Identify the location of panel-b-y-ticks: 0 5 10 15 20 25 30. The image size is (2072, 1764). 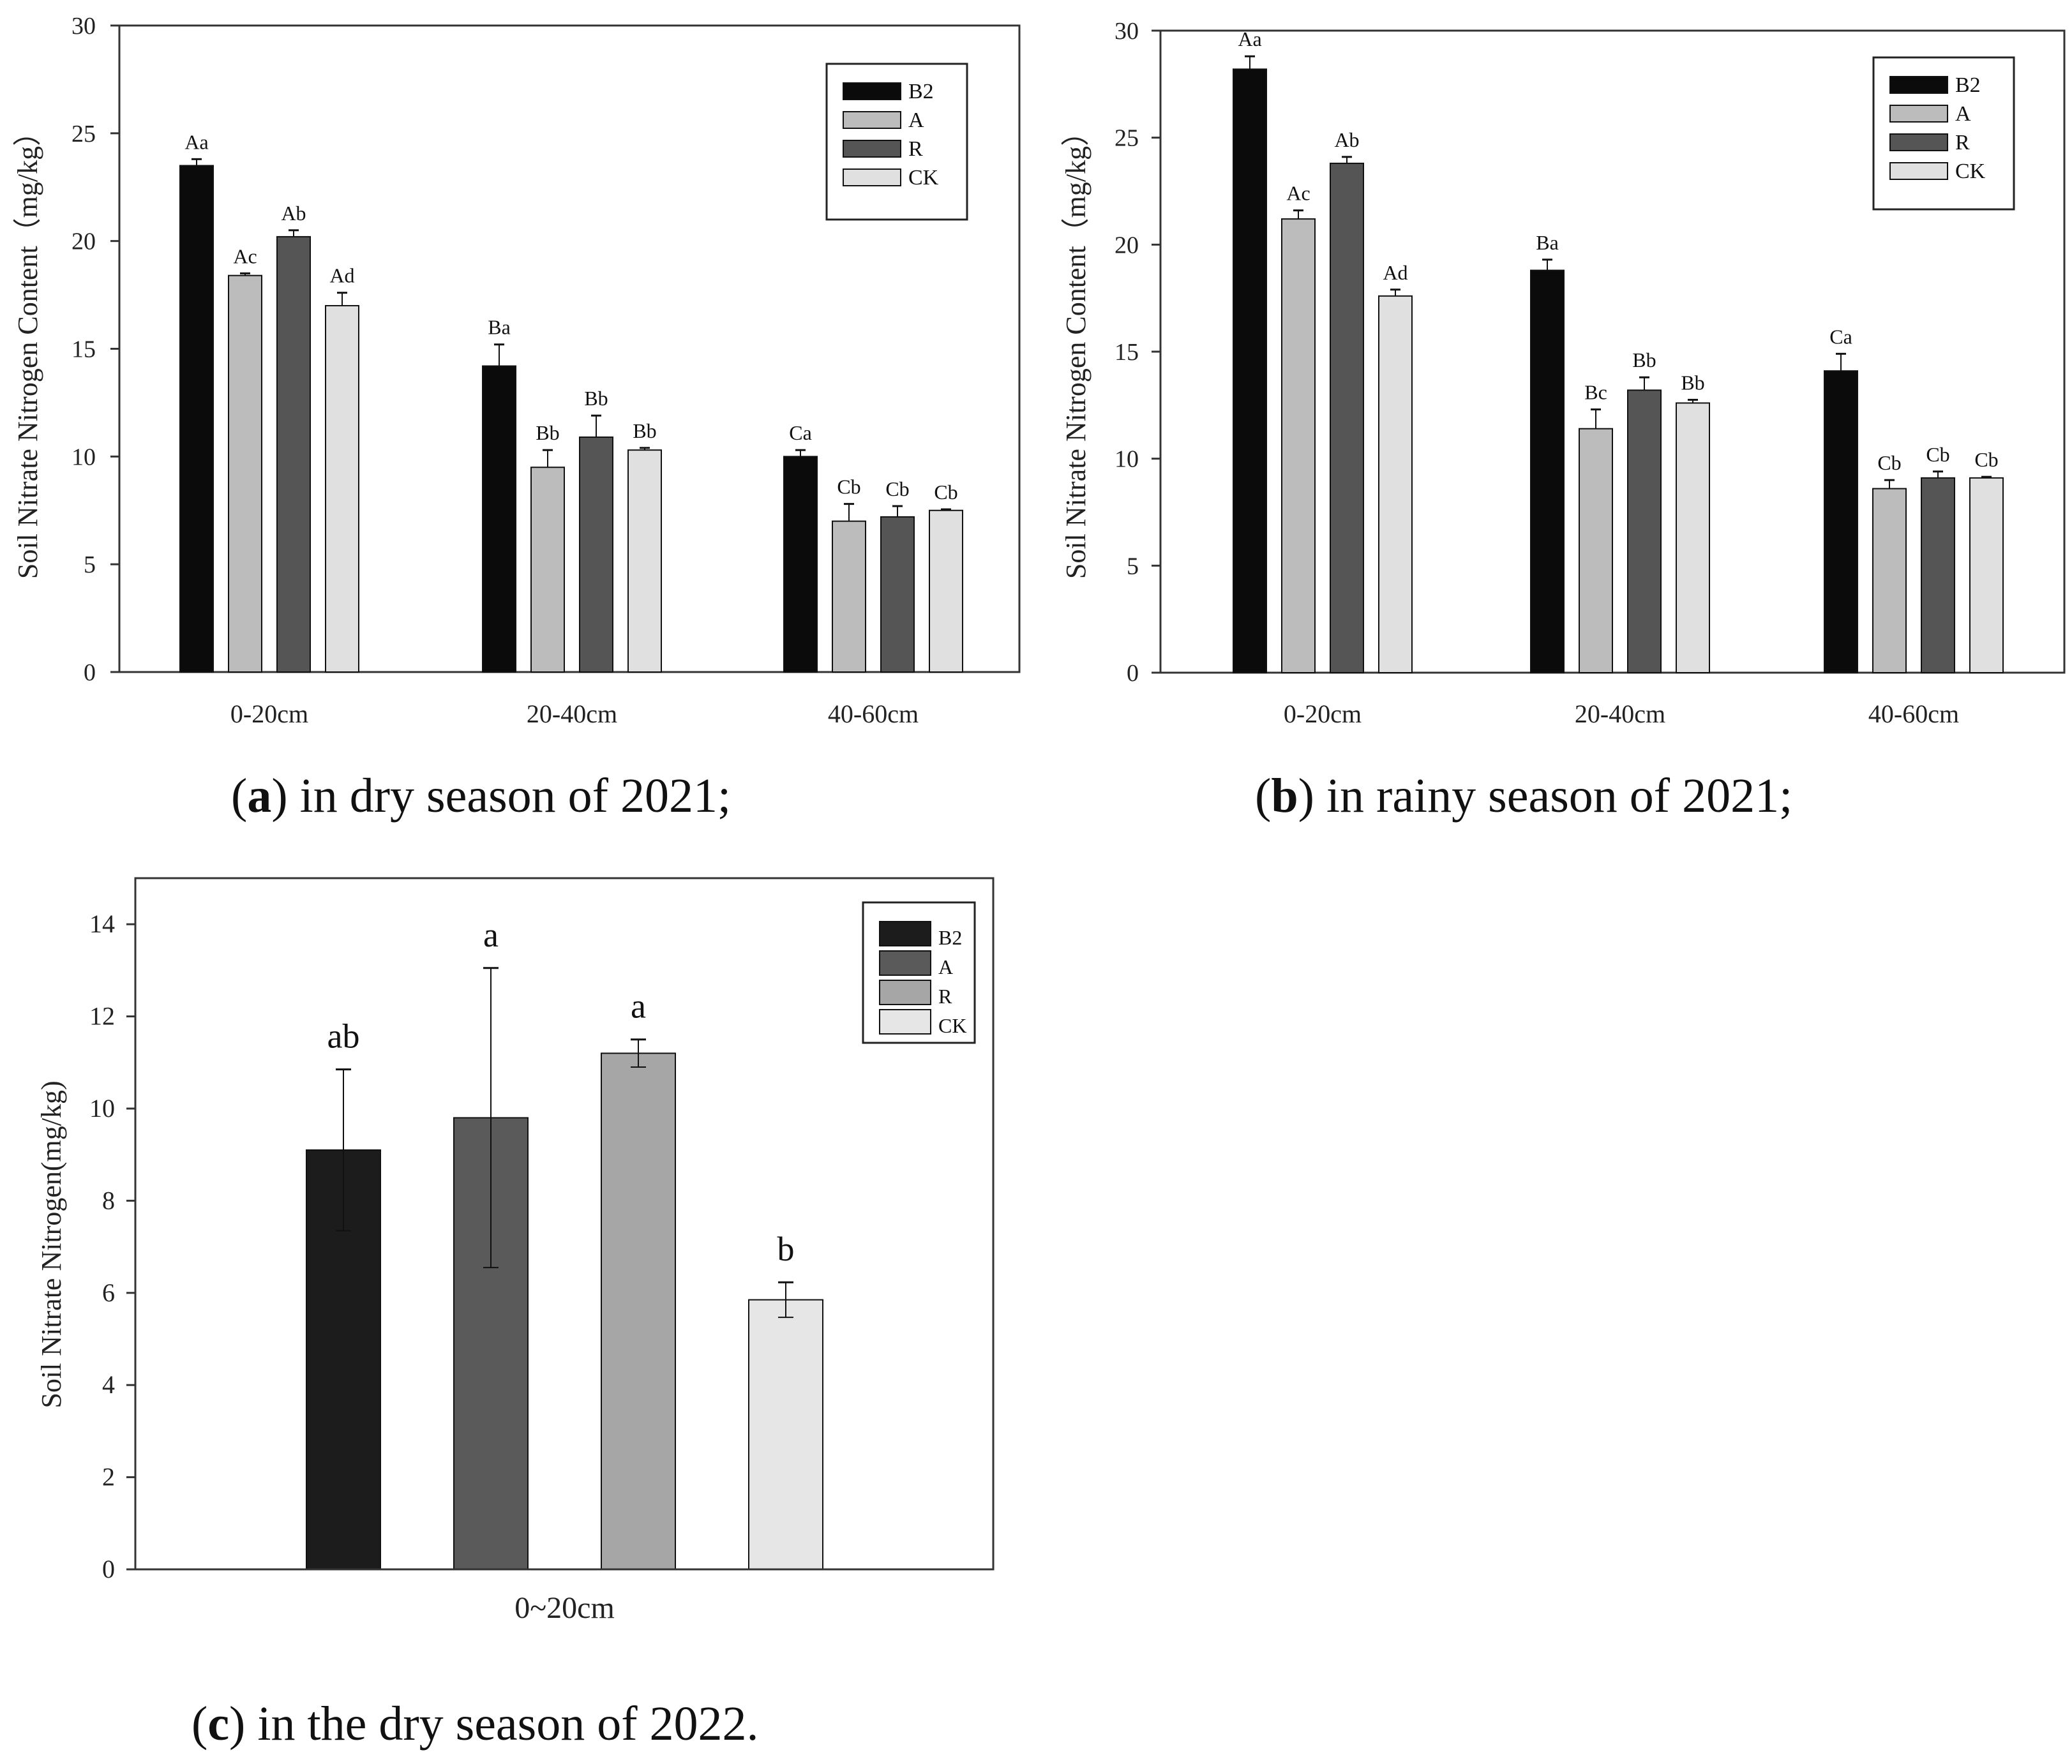
(1137, 352).